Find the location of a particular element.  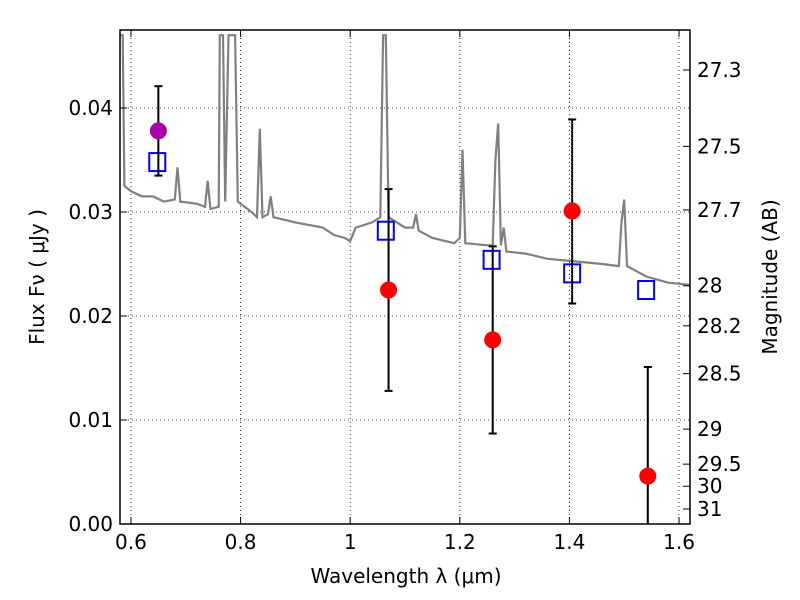

y-tick-label: 0.04 is located at coordinates (90, 108).